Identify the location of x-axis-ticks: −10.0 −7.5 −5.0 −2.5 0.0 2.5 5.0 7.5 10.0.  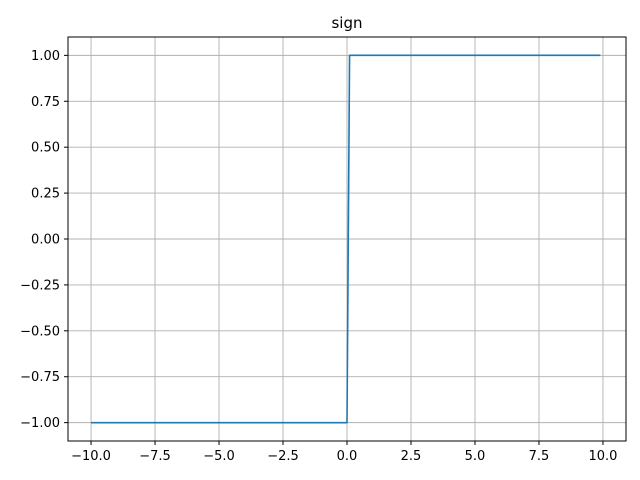
(344, 452).